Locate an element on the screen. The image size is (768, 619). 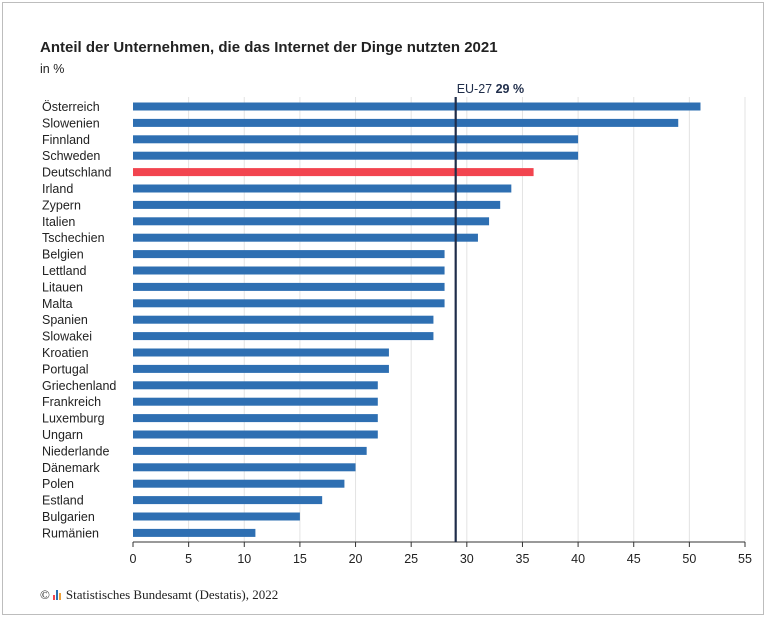
category-label: Lettland is located at coordinates (64, 271).